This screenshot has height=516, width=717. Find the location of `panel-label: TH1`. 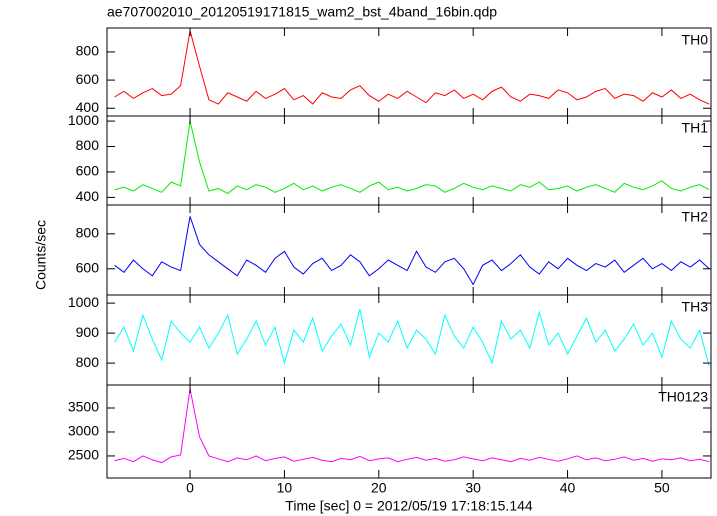

panel-label: TH1 is located at coordinates (695, 128).